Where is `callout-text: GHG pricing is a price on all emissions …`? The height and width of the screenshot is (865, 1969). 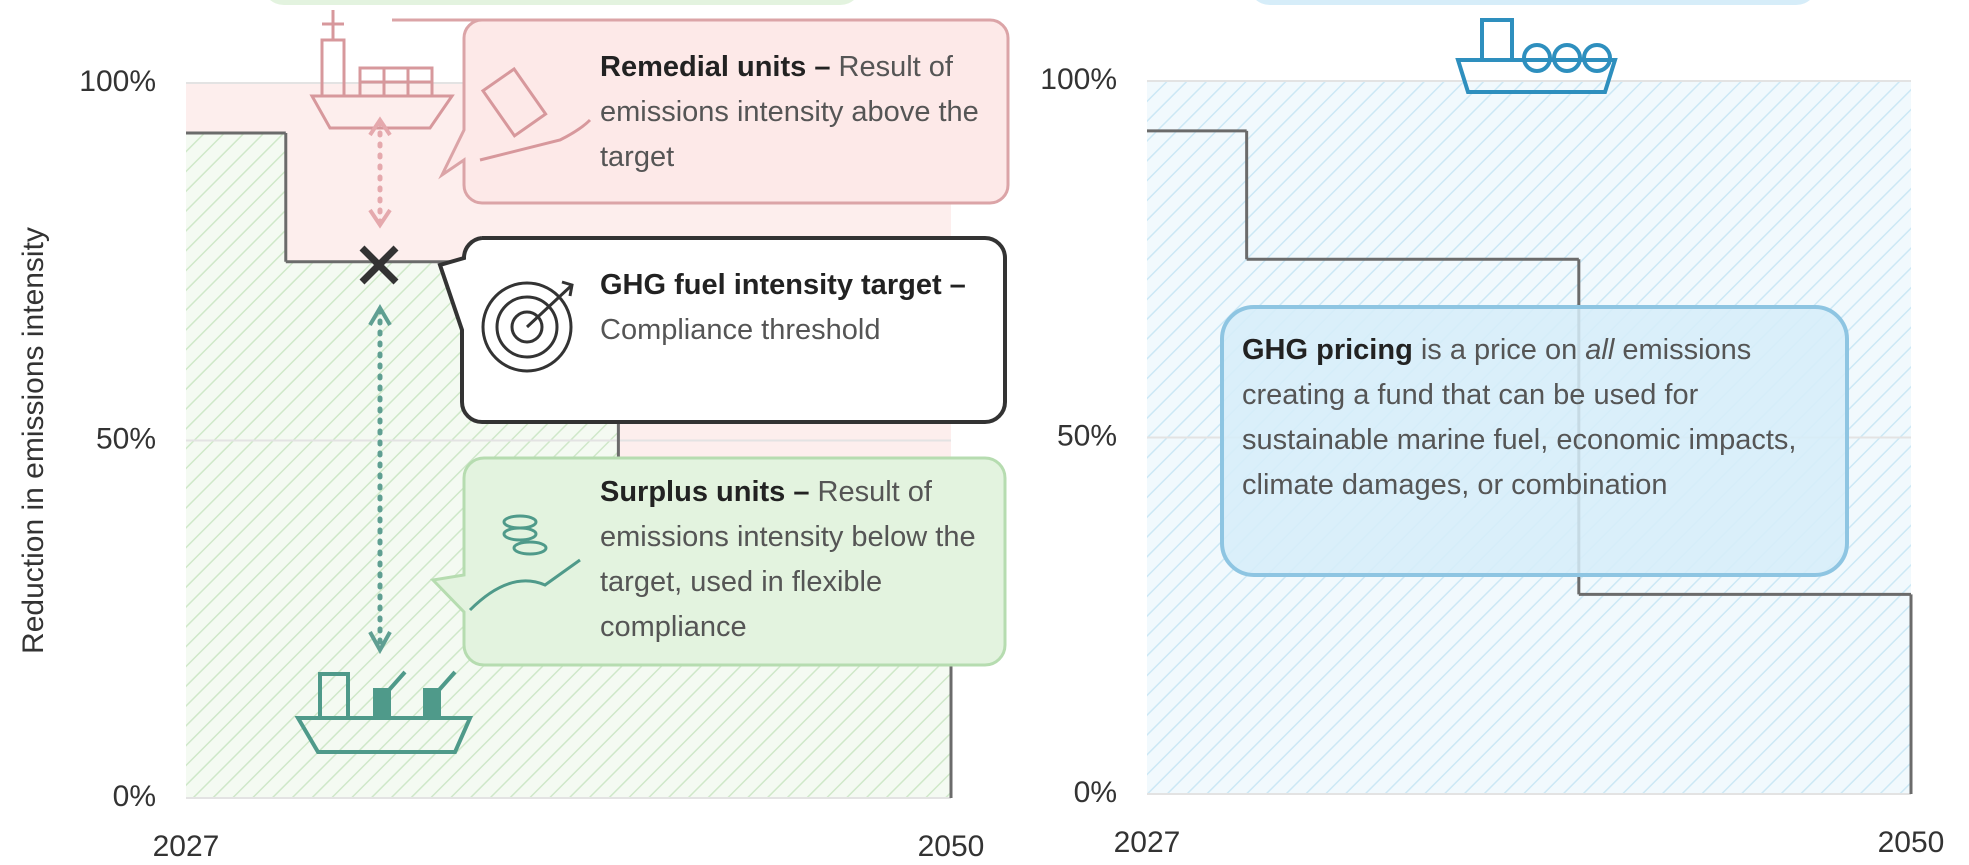 callout-text: GHG pricing is a price on all emissions … is located at coordinates (1519, 417).